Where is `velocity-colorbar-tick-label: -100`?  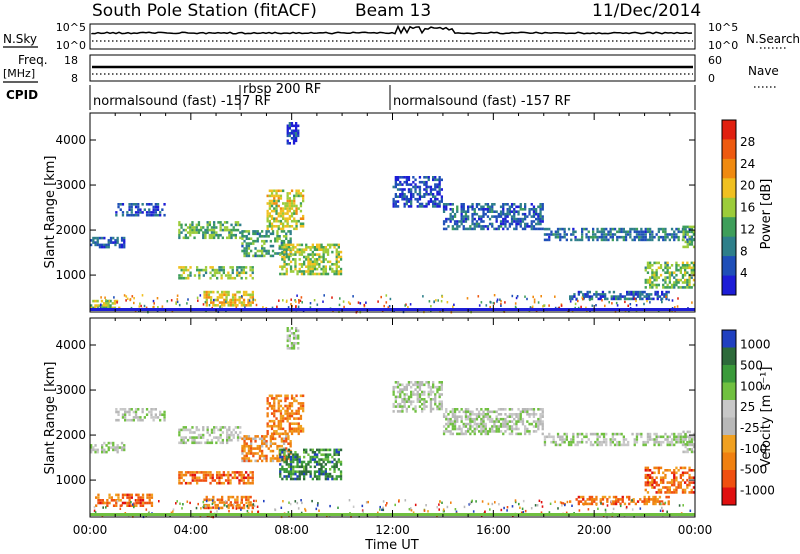 velocity-colorbar-tick-label: -100 is located at coordinates (753, 449).